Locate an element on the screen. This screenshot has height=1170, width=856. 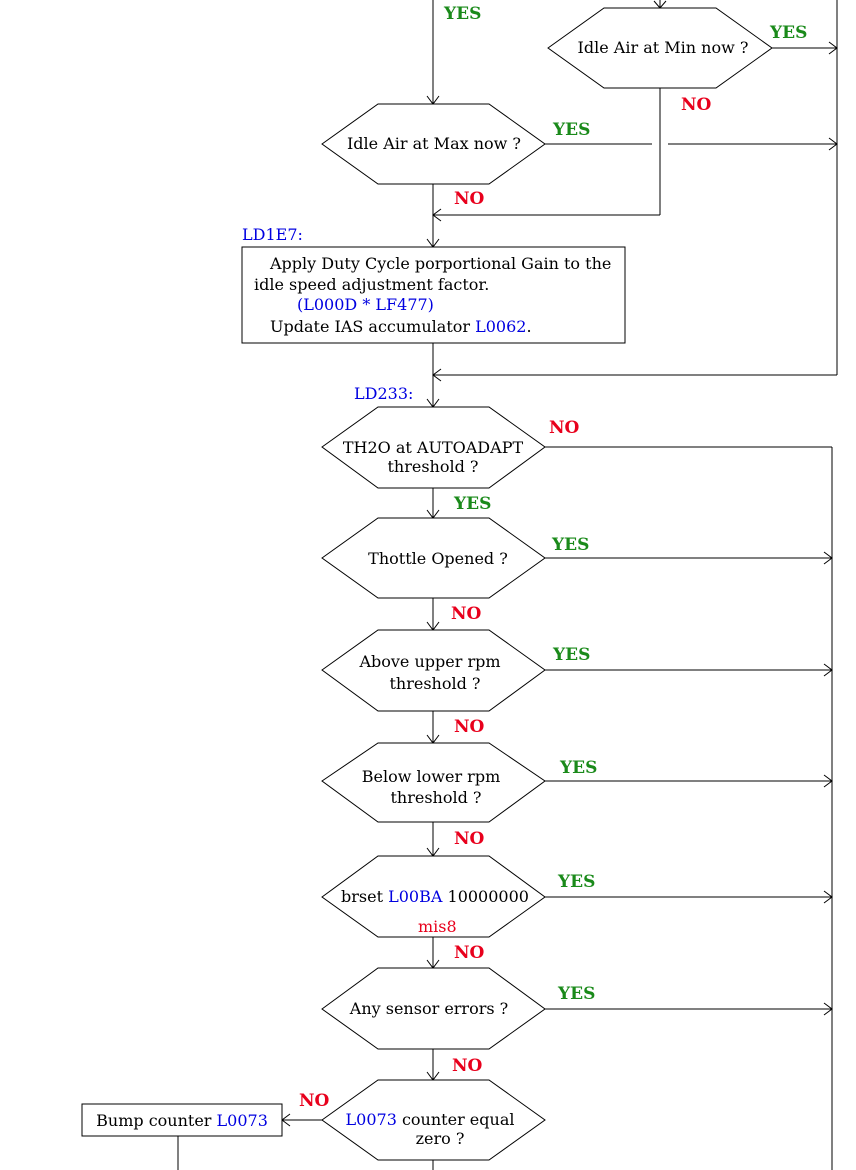
process-bump-counter: Bump counter L0073 is located at coordinates (182, 1120).